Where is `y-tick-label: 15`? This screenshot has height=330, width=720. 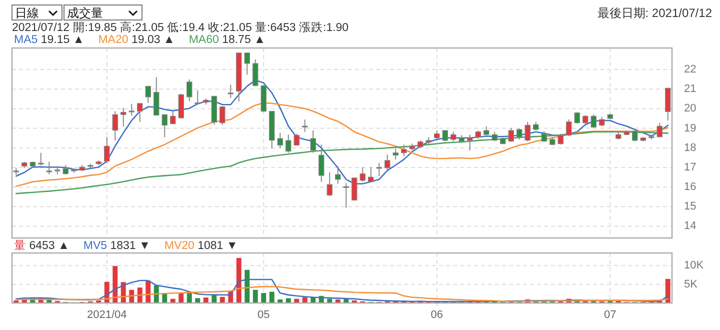 y-tick-label: 15 is located at coordinates (690, 206).